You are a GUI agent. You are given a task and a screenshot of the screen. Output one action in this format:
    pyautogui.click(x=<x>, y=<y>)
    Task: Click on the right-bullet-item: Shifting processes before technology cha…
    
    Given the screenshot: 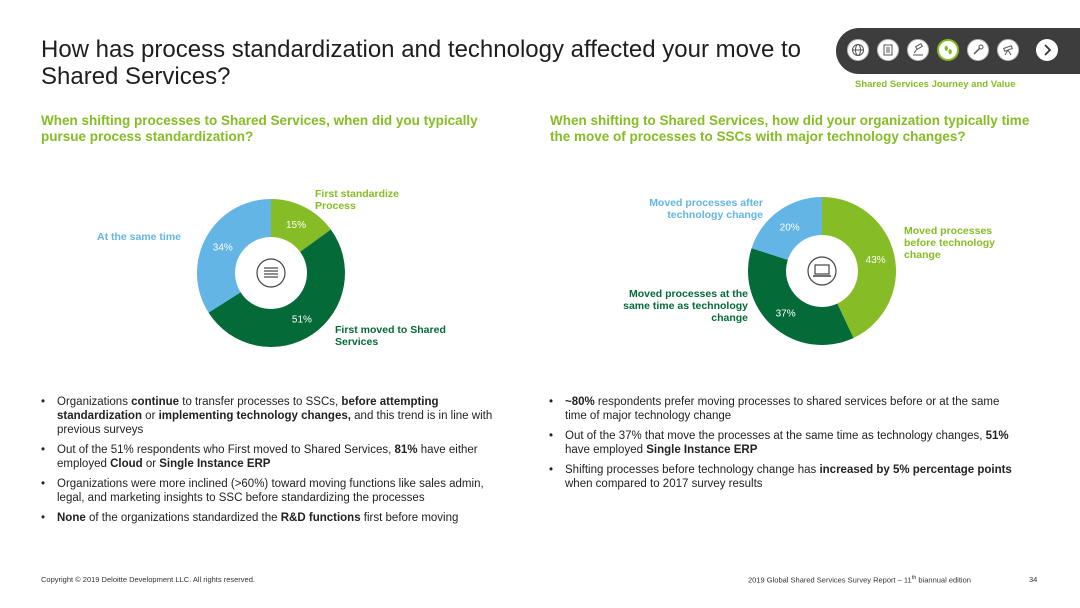 What is the action you would take?
    pyautogui.click(x=784, y=477)
    